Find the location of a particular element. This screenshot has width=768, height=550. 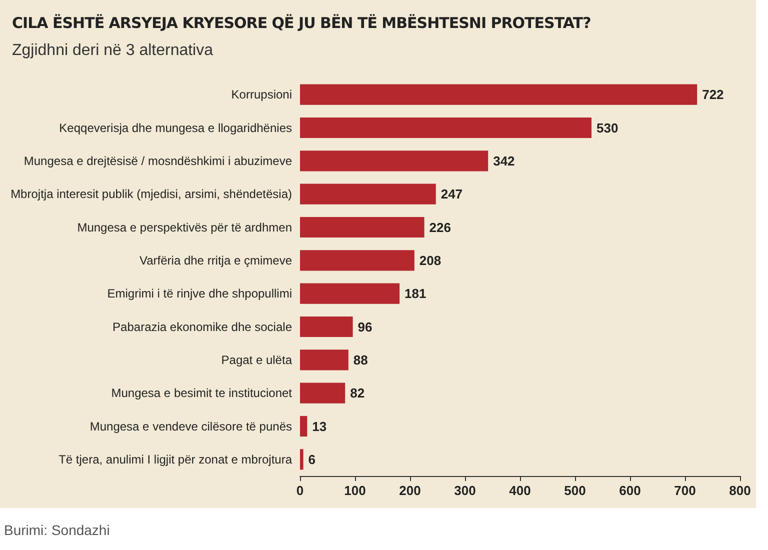

y-tick-label: Pabarazia ekonomike dhe sociale is located at coordinates (202, 327).